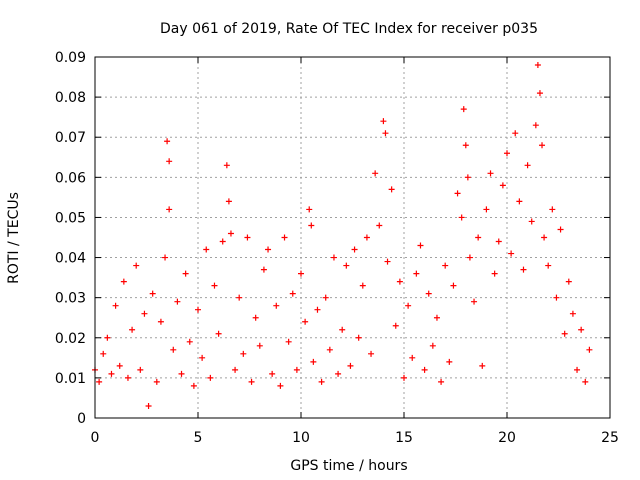  Describe the element at coordinates (70, 238) in the screenshot. I see `y-tick-labels: 0 0.01 0.02 0.03 0.04 0.05 0.06 0.07 0.08 0.09` at that location.